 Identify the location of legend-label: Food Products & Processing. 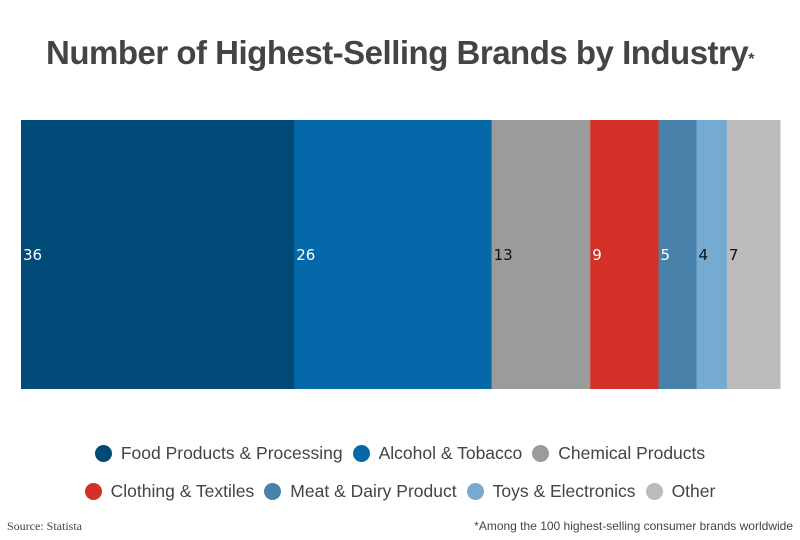
(231, 453).